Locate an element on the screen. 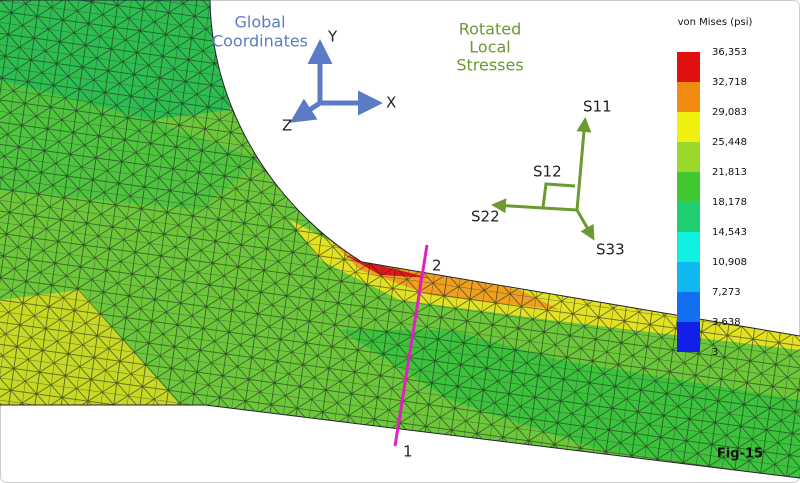 This screenshot has height=483, width=800. legend-label: 25,448 is located at coordinates (729, 142).